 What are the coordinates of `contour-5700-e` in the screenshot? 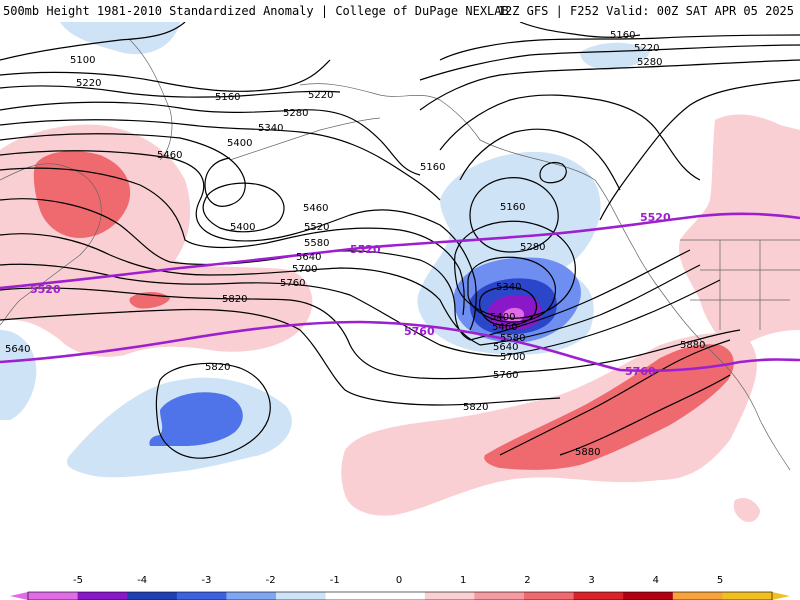 It's located at (610, 318).